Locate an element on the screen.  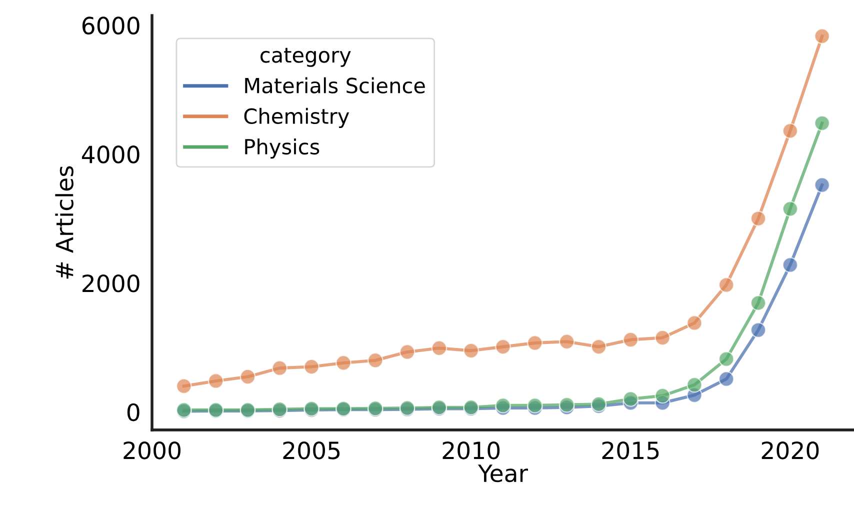
legend-label: Chemistry is located at coordinates (297, 118).